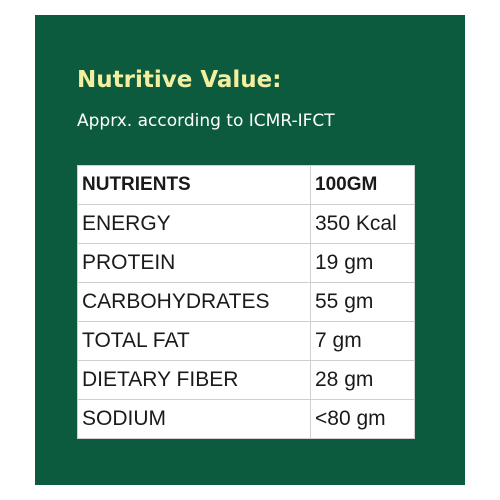 Image resolution: width=500 pixels, height=500 pixels. What do you see at coordinates (194, 302) in the screenshot?
I see `table-cell: CARBOHYDRATES` at bounding box center [194, 302].